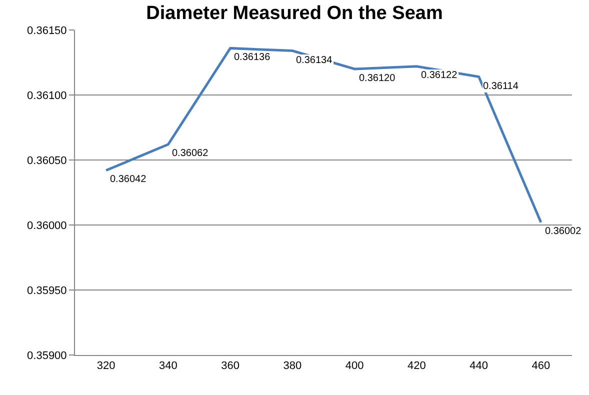 The width and height of the screenshot is (589, 395). Describe the element at coordinates (47, 356) in the screenshot. I see `y-tick-label: 0.35900` at that location.